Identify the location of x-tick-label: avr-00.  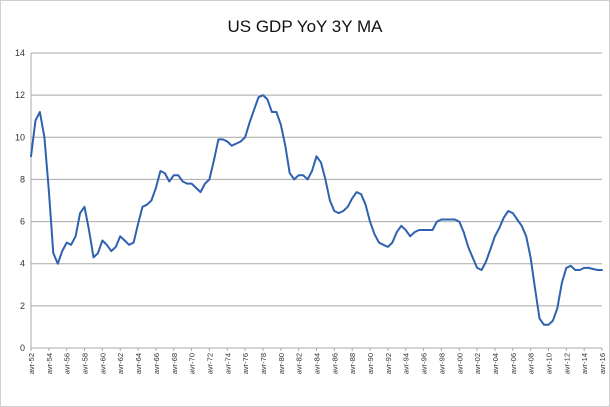
(459, 363).